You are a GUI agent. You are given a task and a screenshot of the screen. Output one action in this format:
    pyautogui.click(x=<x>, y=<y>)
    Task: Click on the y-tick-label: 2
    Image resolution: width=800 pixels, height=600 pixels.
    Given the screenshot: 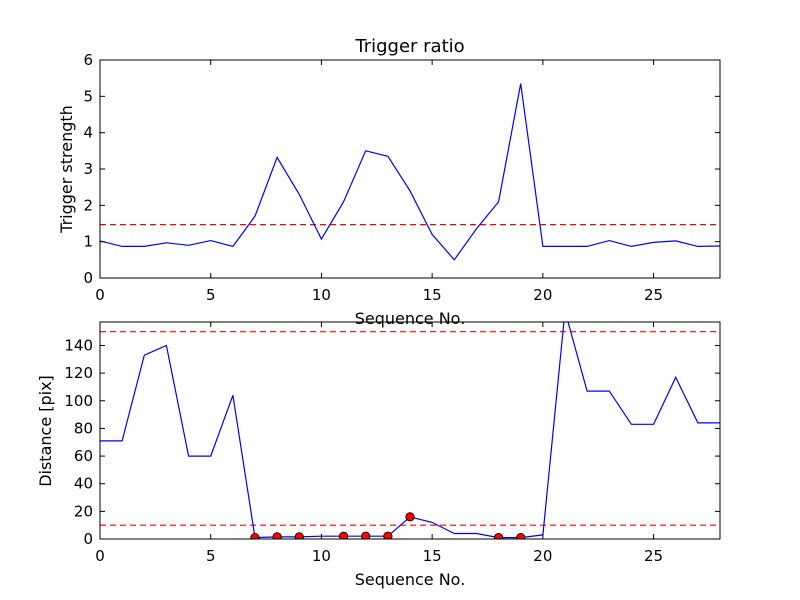 What is the action you would take?
    pyautogui.click(x=88, y=205)
    